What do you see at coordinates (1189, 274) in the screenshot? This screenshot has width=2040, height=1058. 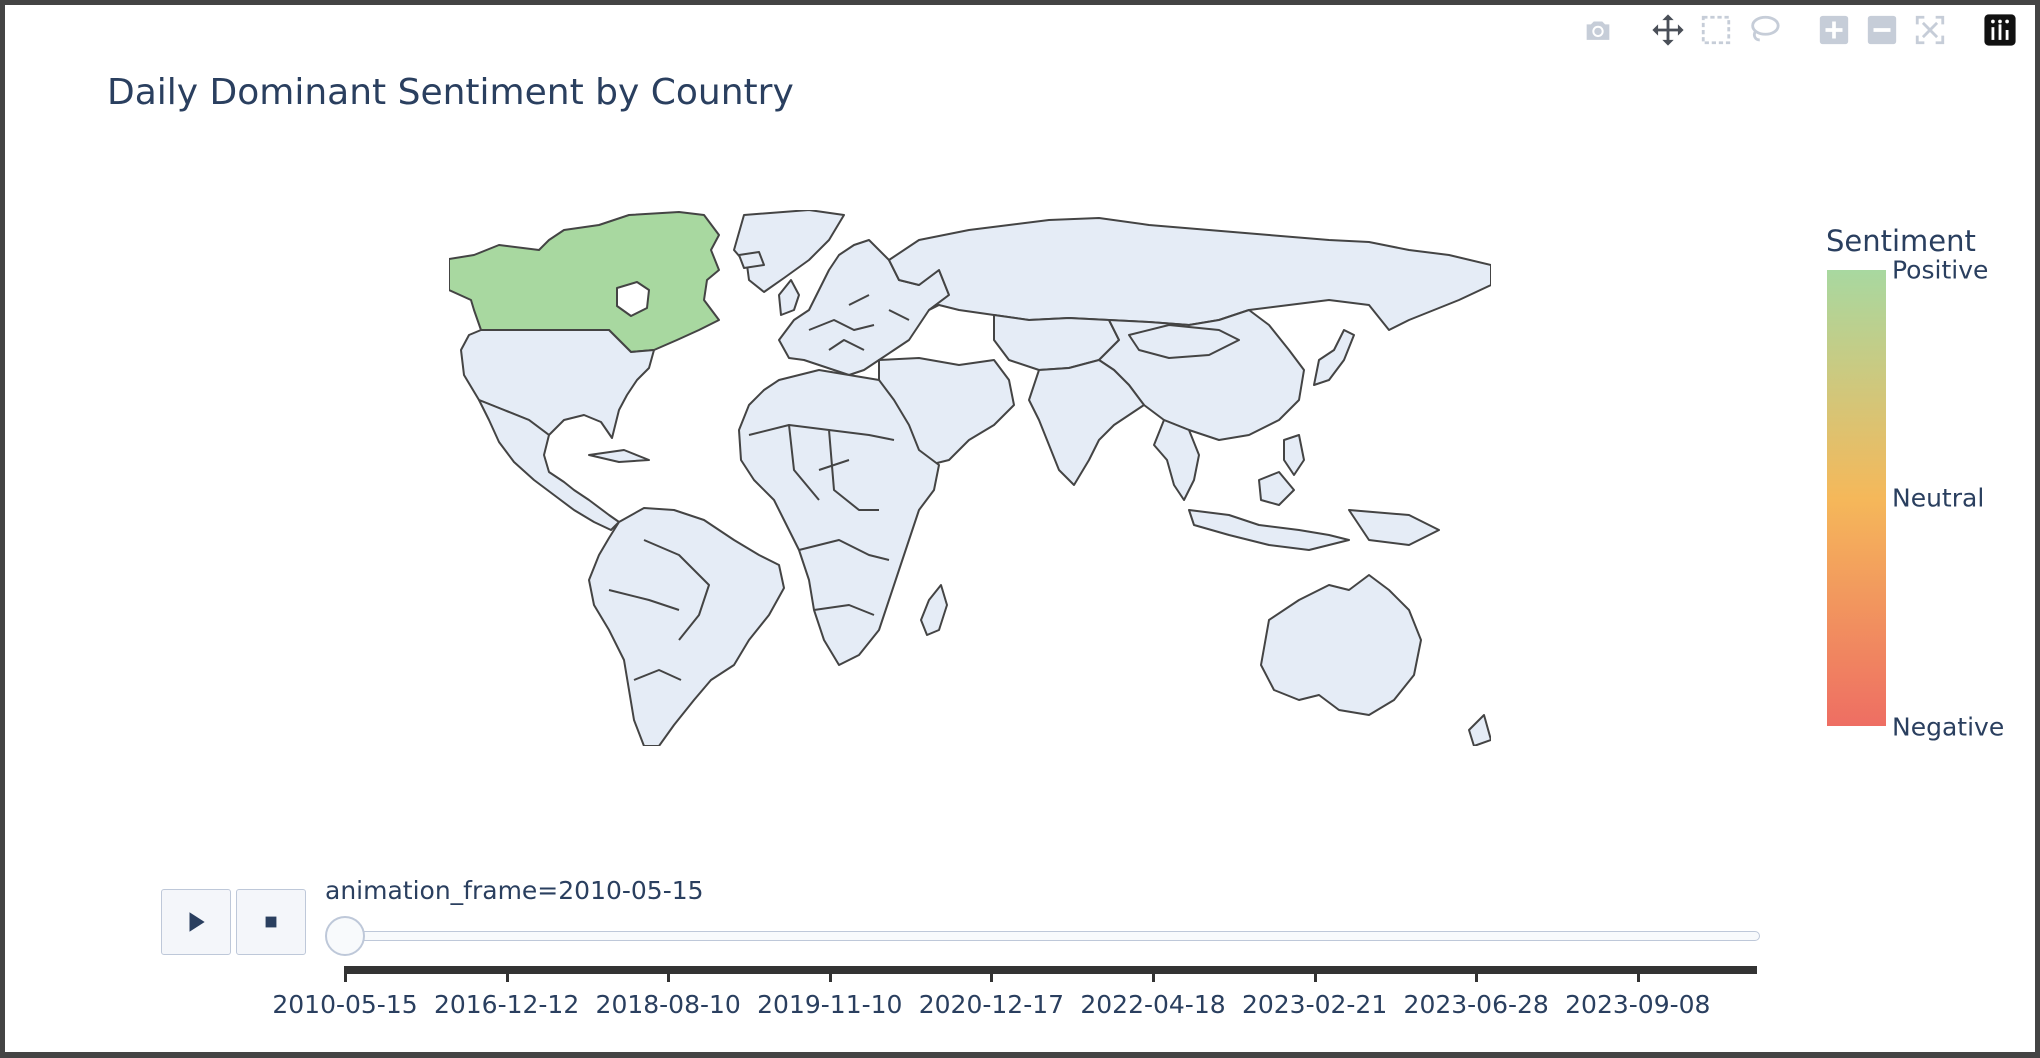 I see `country-russia` at bounding box center [1189, 274].